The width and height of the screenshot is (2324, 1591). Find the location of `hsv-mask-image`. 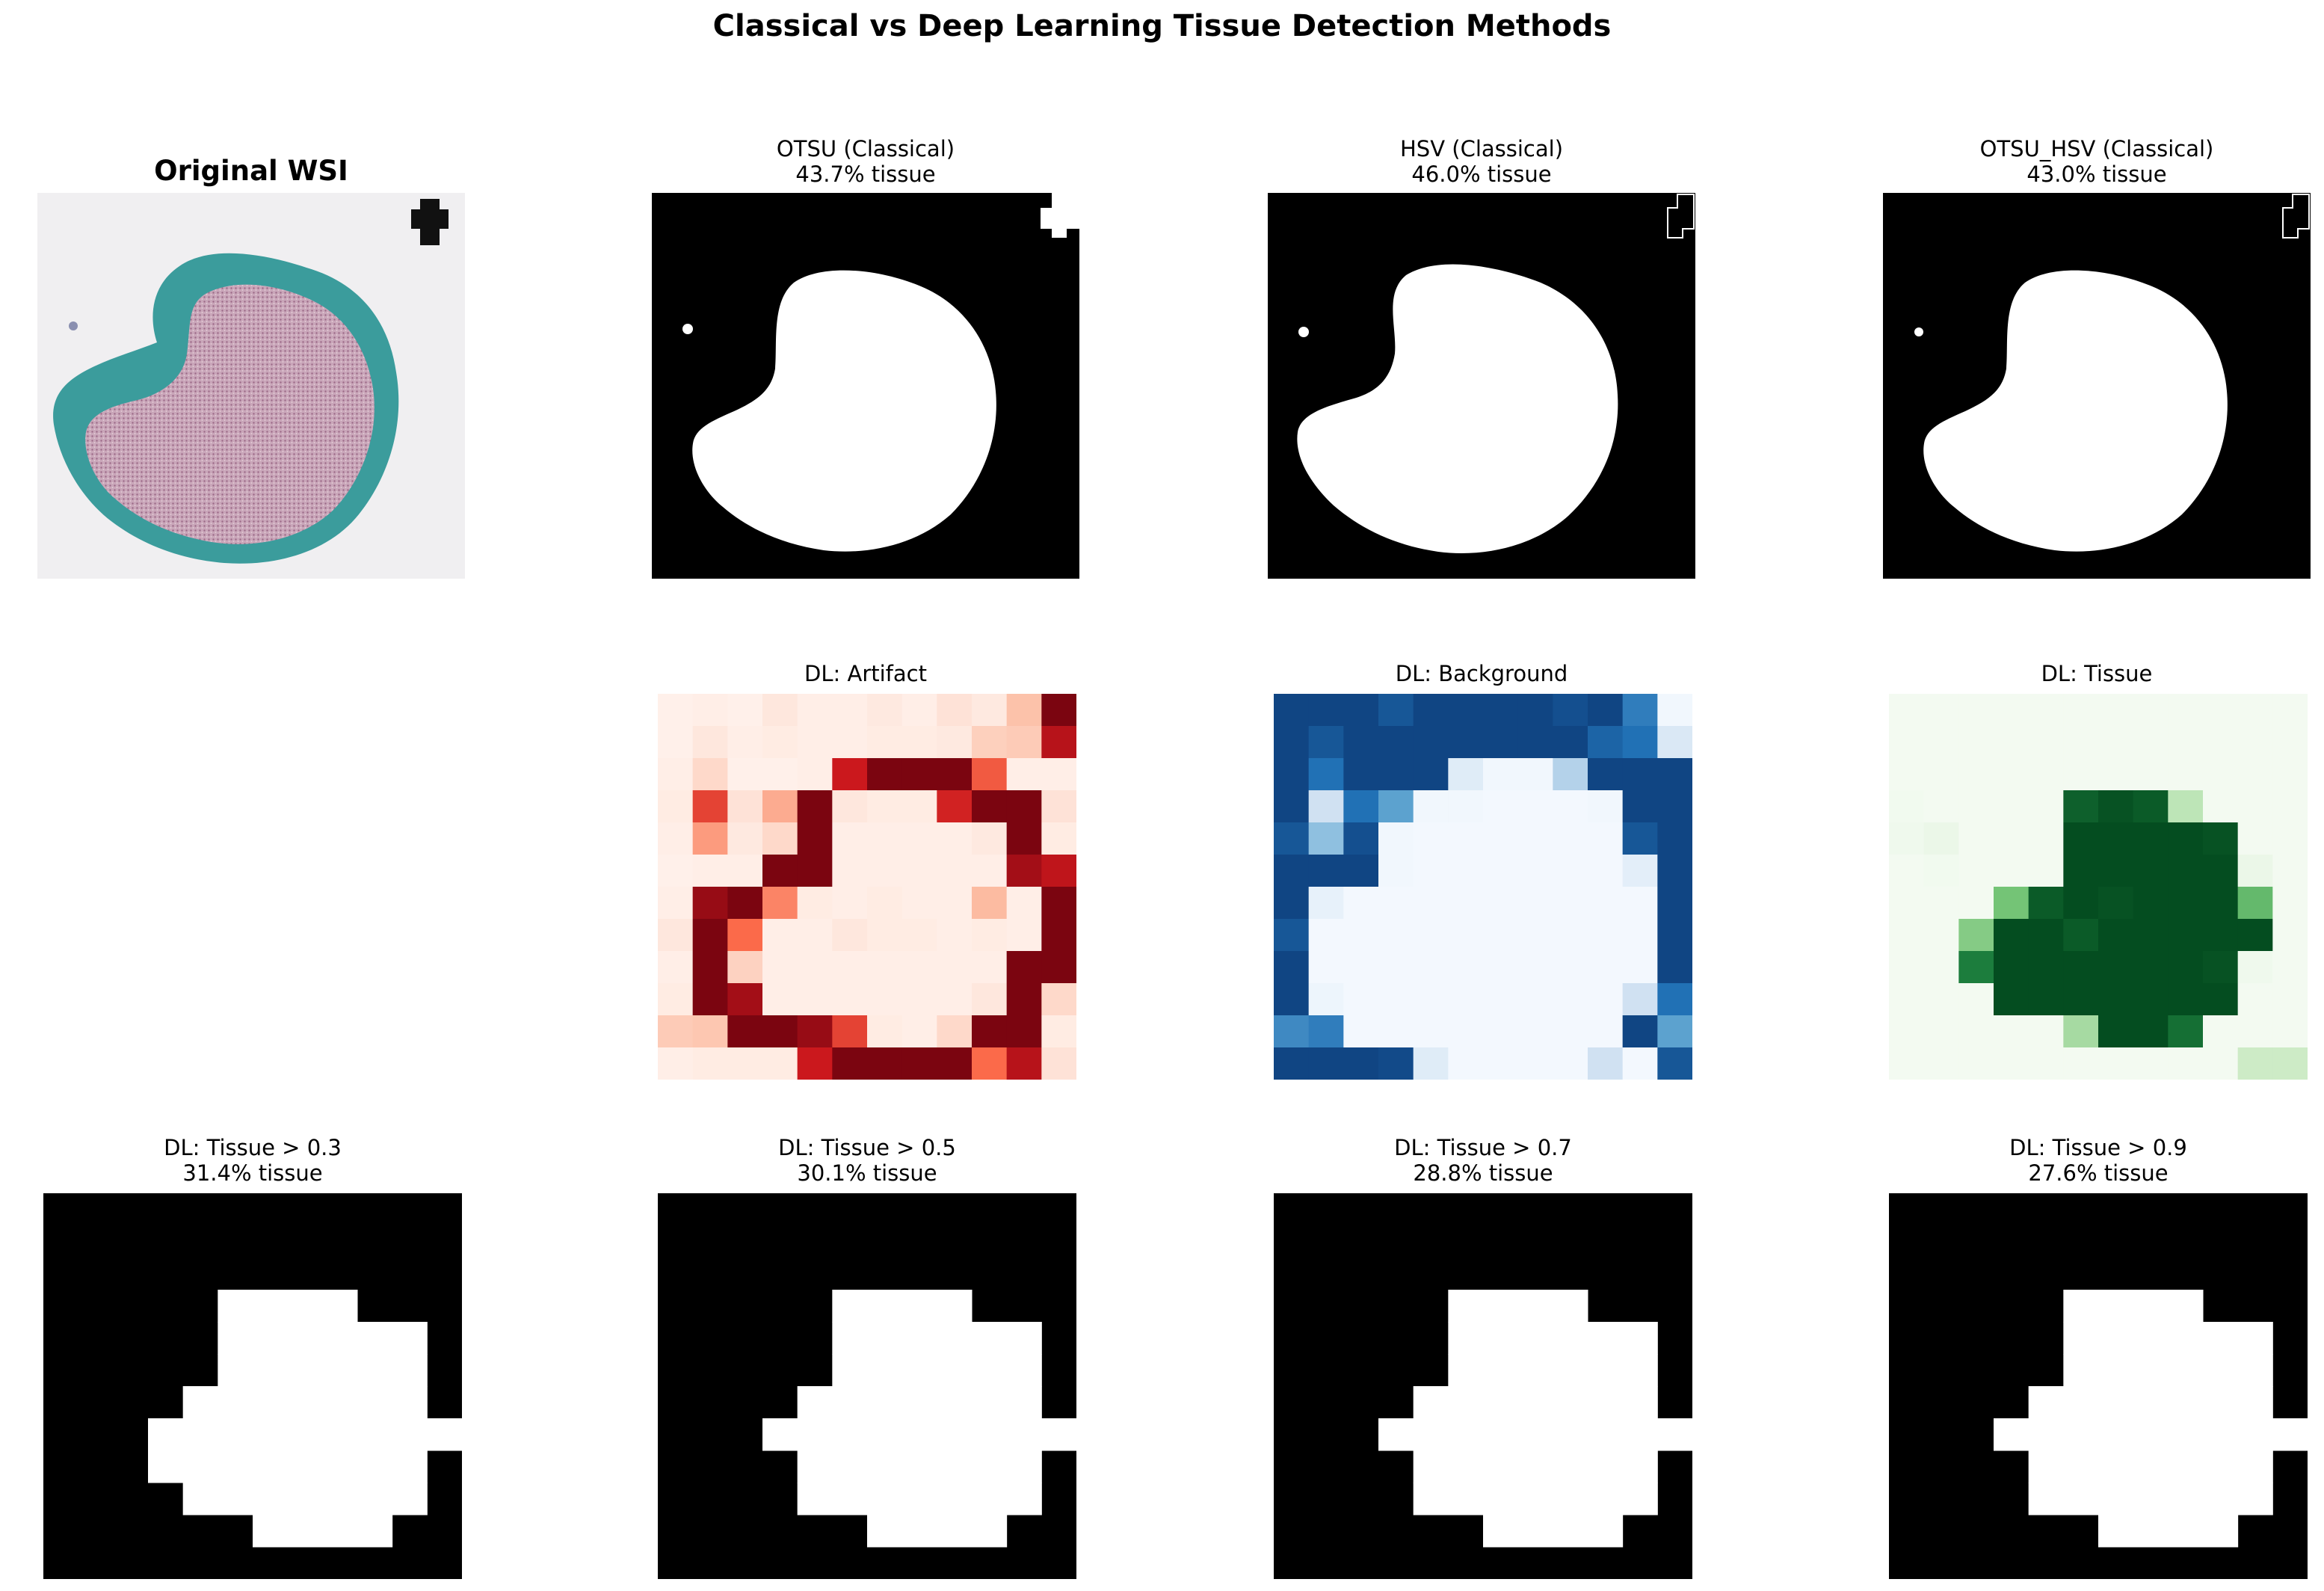

hsv-mask-image is located at coordinates (1482, 386).